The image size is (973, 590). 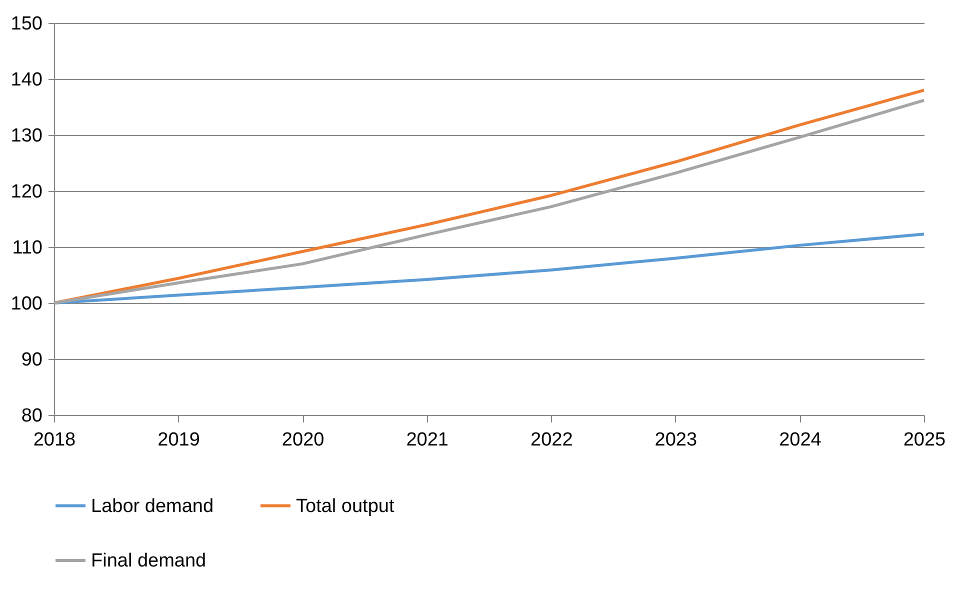 What do you see at coordinates (31, 360) in the screenshot?
I see `y-tick-label: 90` at bounding box center [31, 360].